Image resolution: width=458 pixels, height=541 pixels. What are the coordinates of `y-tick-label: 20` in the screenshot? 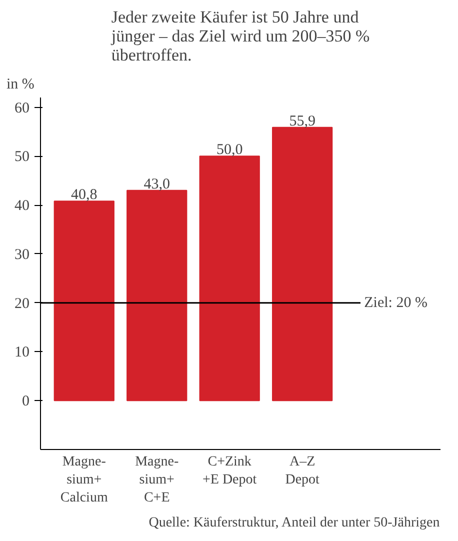 It's located at (22, 304).